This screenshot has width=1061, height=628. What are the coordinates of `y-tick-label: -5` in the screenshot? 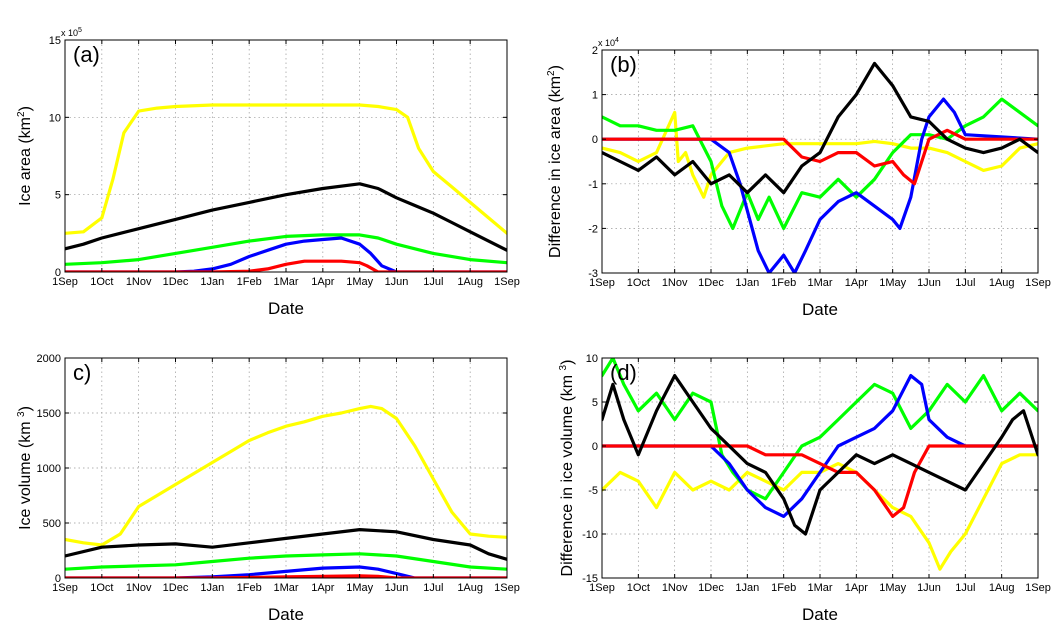 It's located at (593, 491).